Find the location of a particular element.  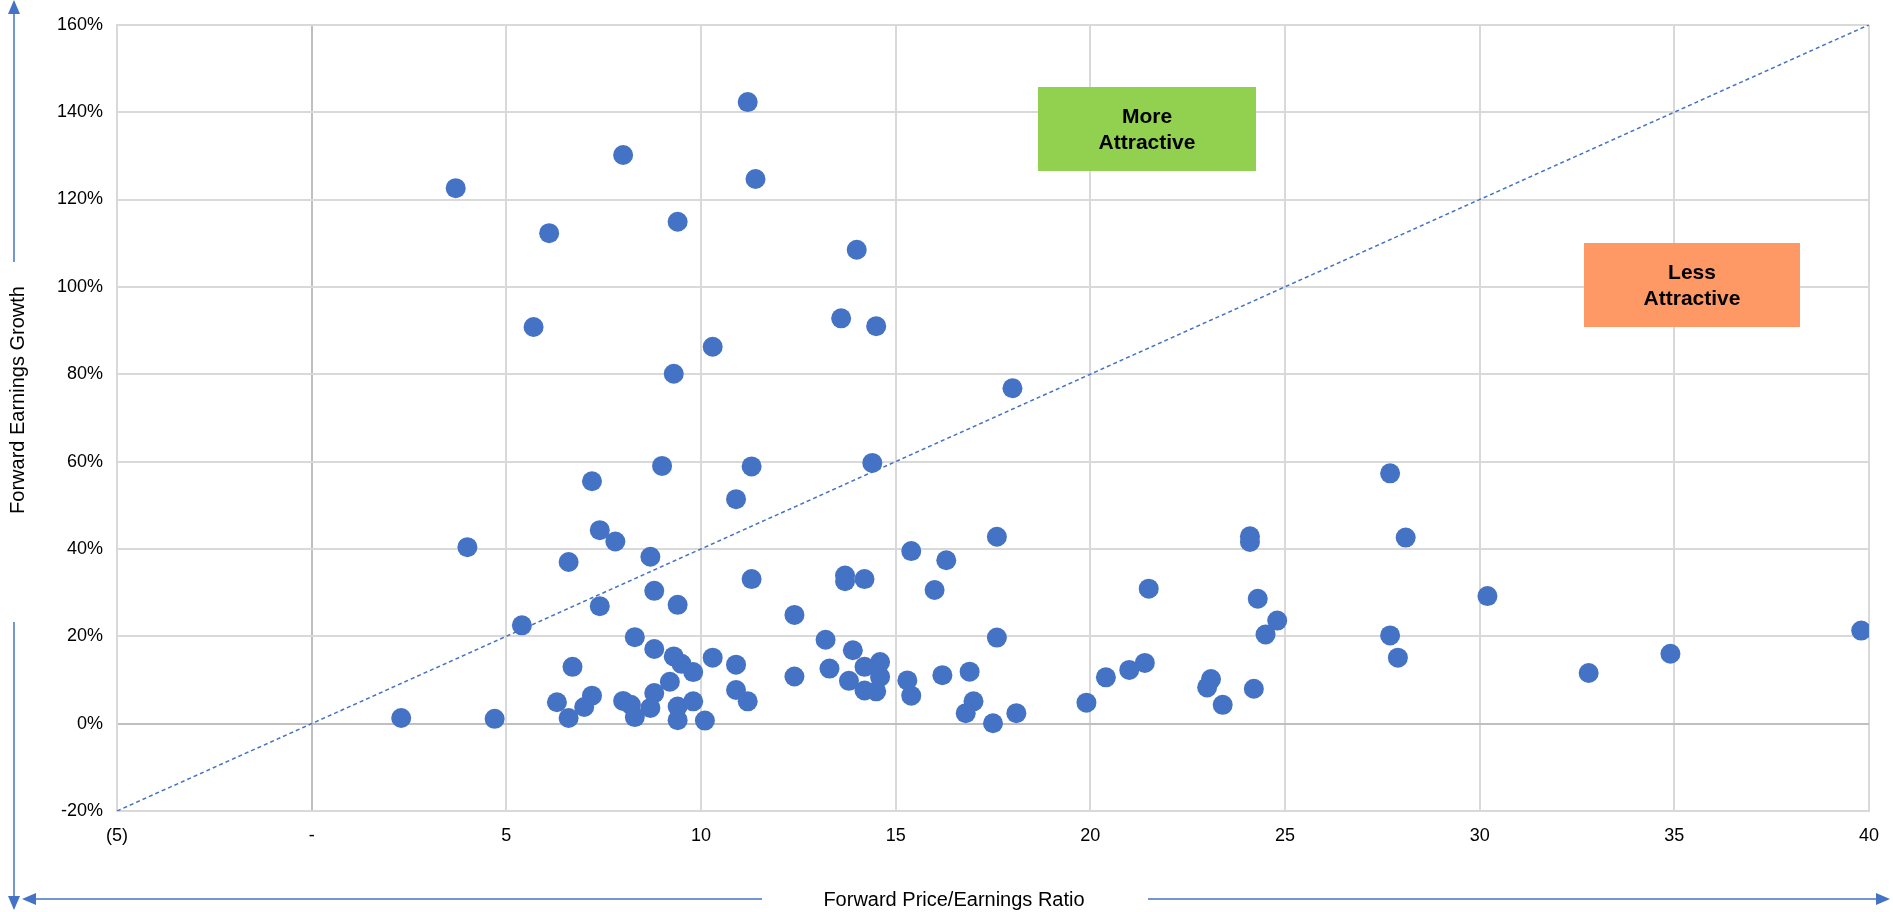

y-axis-title: Forward Earnings Growth is located at coordinates (17, 400).